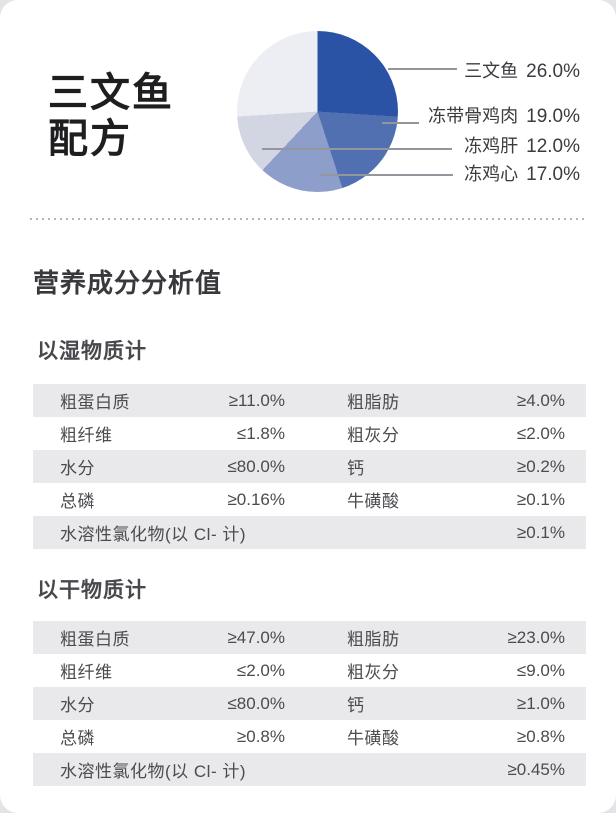  Describe the element at coordinates (522, 173) in the screenshot. I see `legend-item-chicken-heart: 冻鸡心 17.0%` at that location.